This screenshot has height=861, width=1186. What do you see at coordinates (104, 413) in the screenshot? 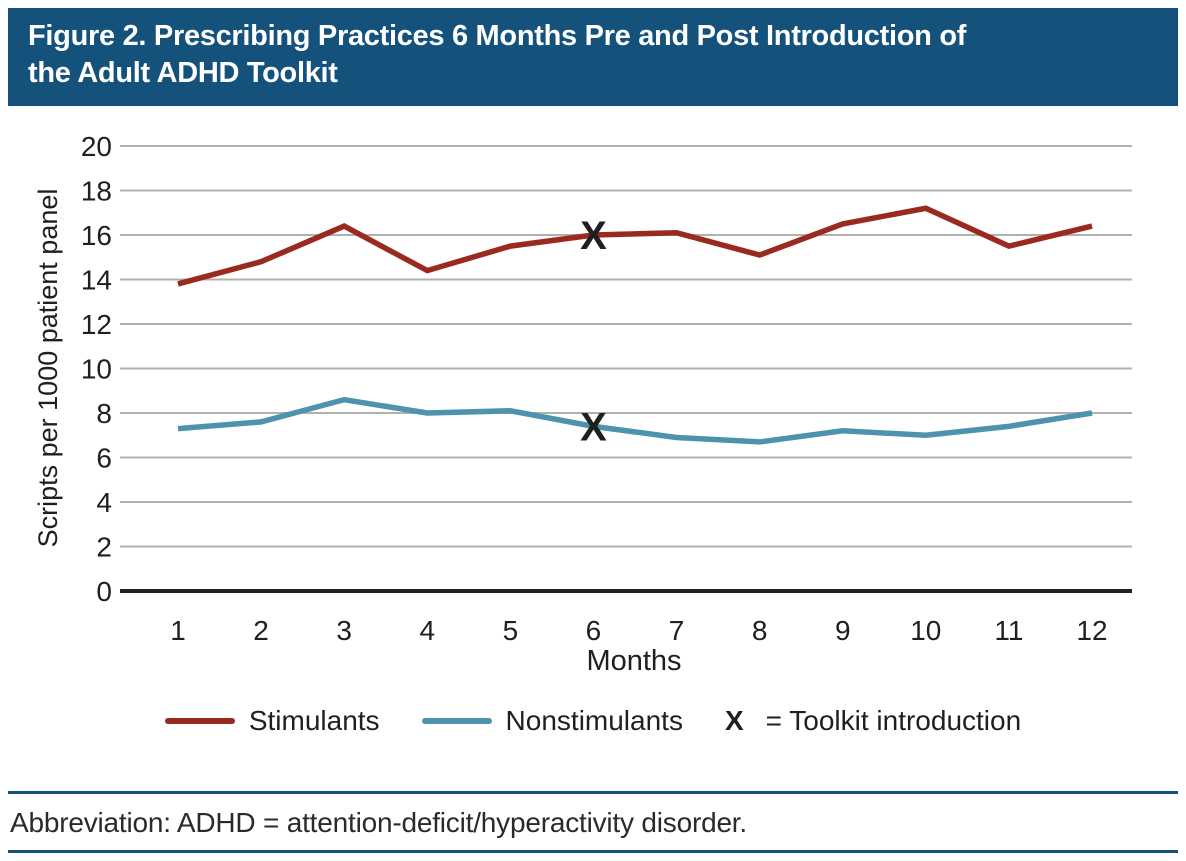
I see `y-tick-label: 8` at bounding box center [104, 413].